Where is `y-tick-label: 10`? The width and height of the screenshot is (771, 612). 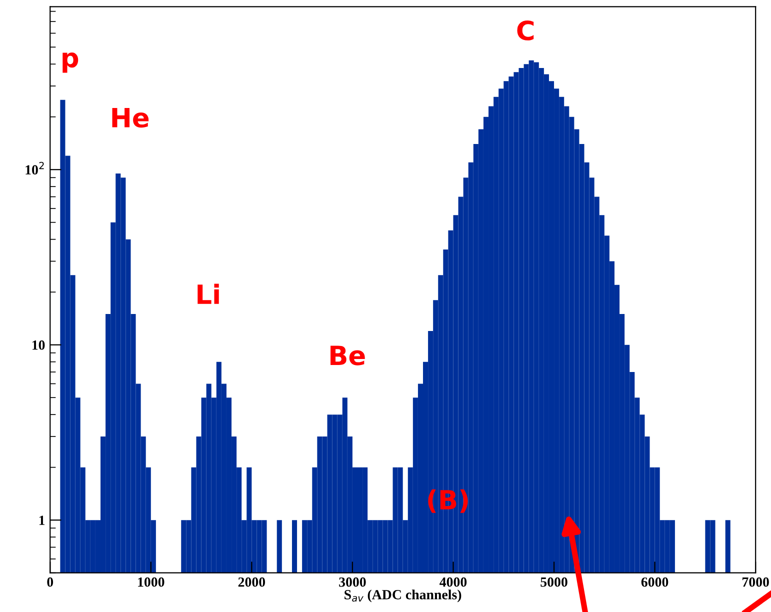
y-tick-label: 10 is located at coordinates (38, 345).